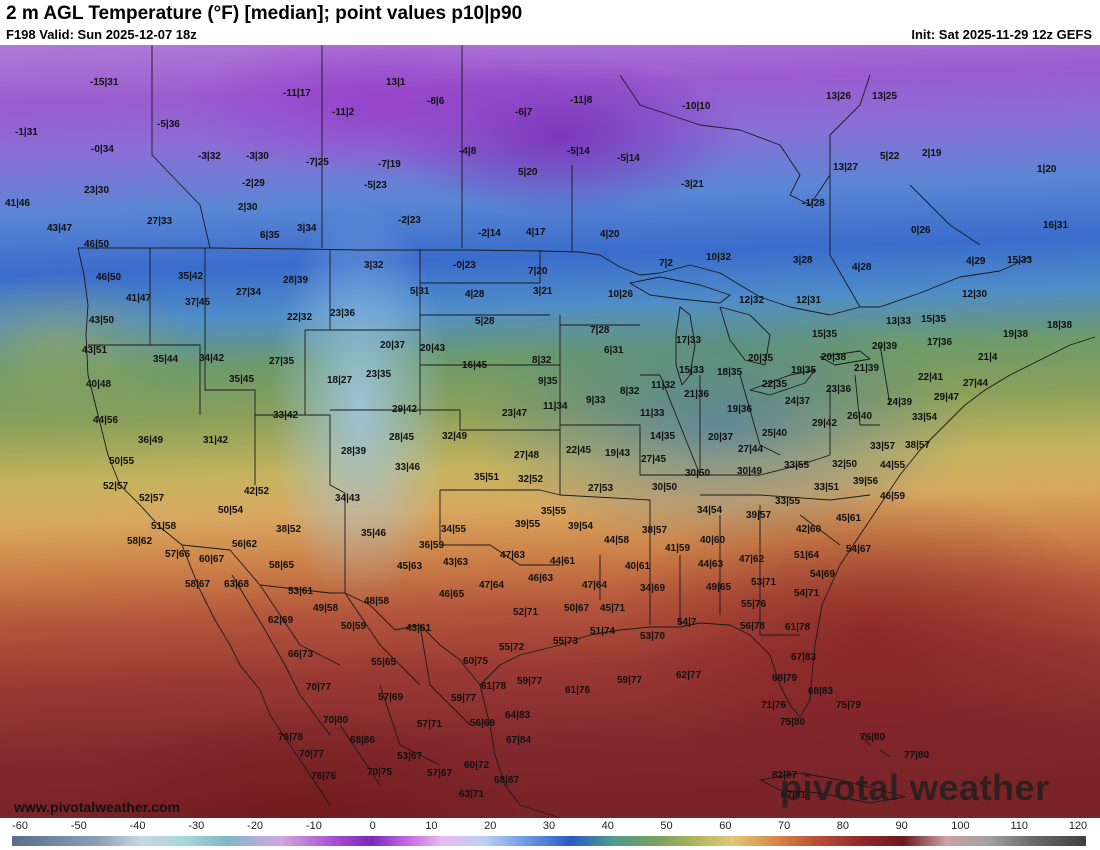  I want to click on point-value: 67|83, so click(804, 657).